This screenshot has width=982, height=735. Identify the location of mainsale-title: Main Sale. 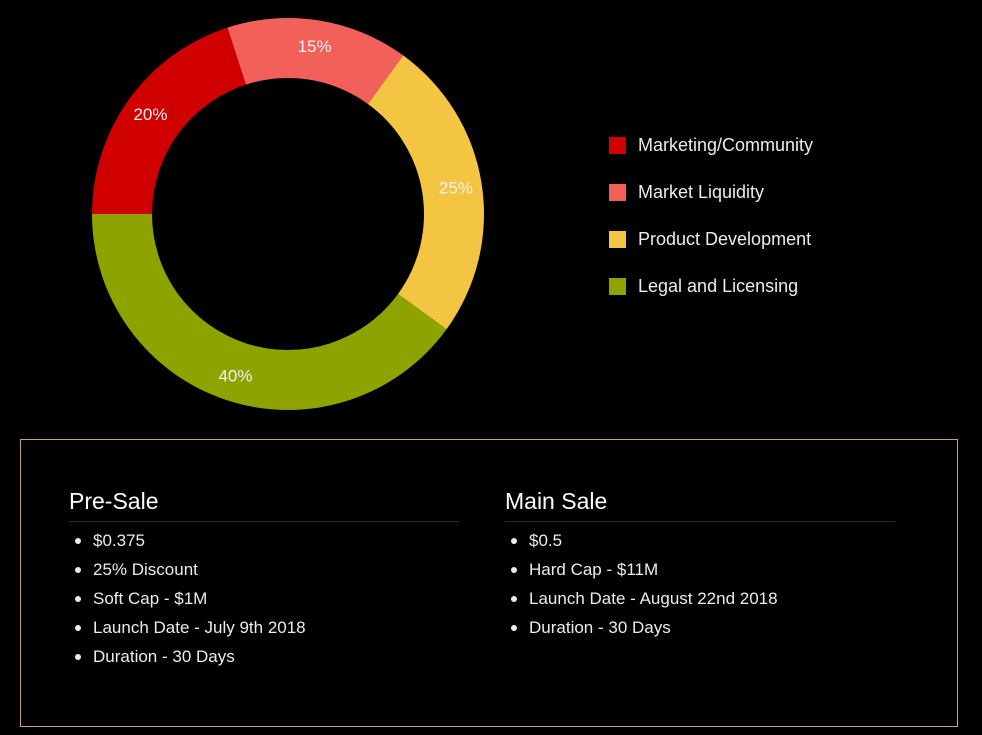
(700, 505).